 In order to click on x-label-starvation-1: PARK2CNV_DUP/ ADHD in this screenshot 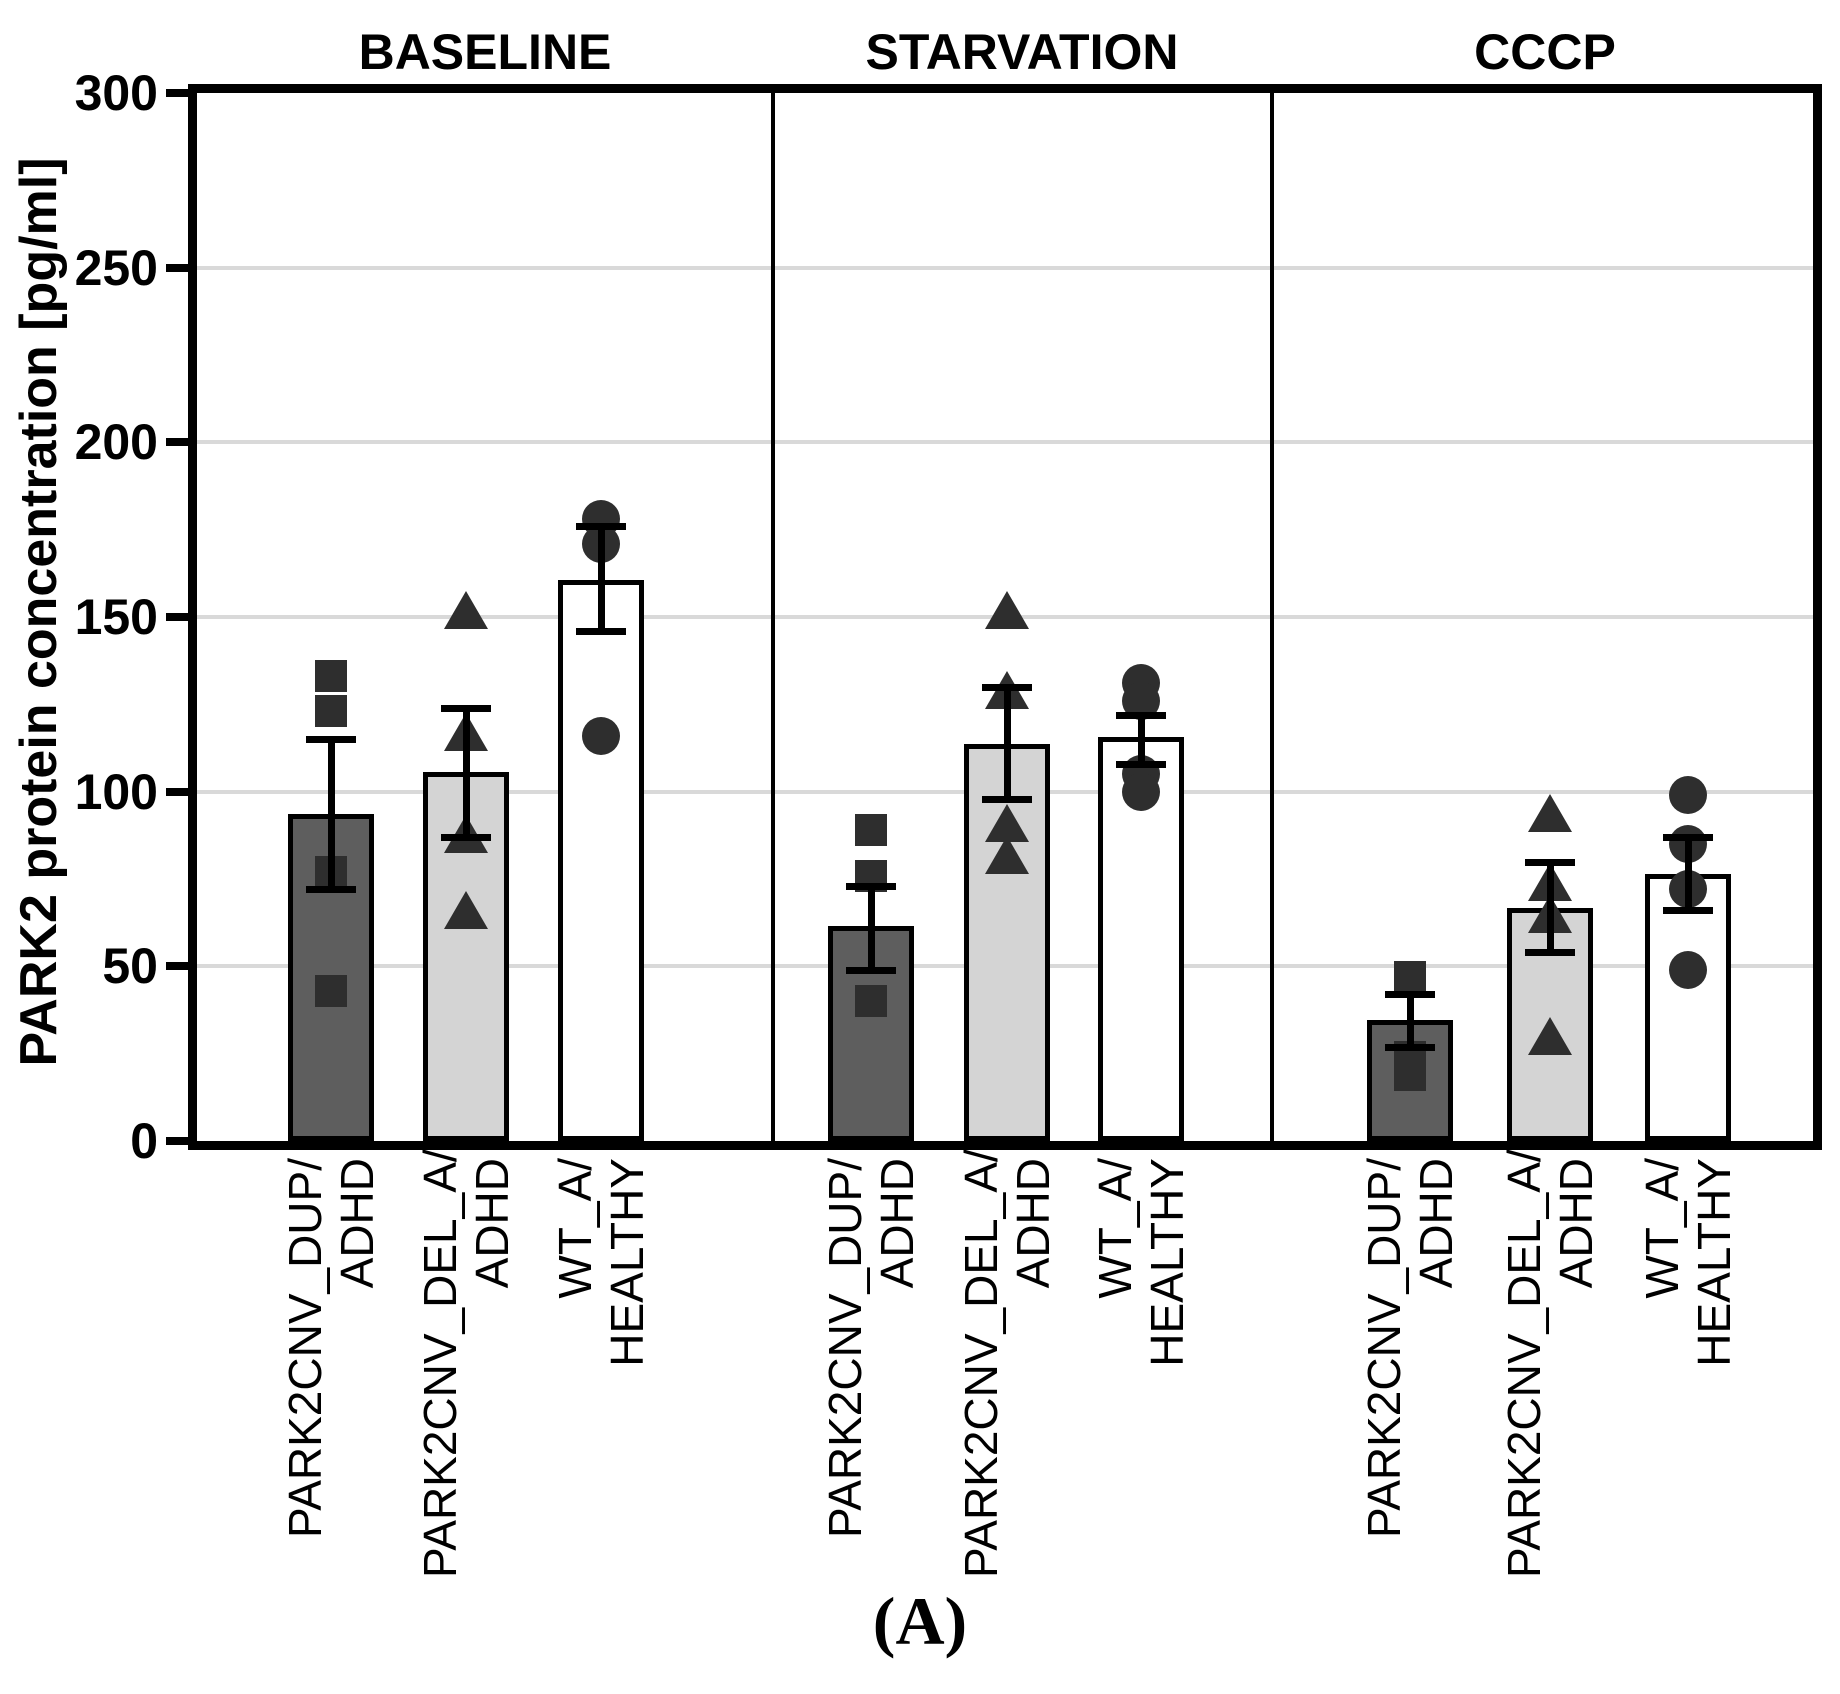, I will do `click(871, 1348)`.